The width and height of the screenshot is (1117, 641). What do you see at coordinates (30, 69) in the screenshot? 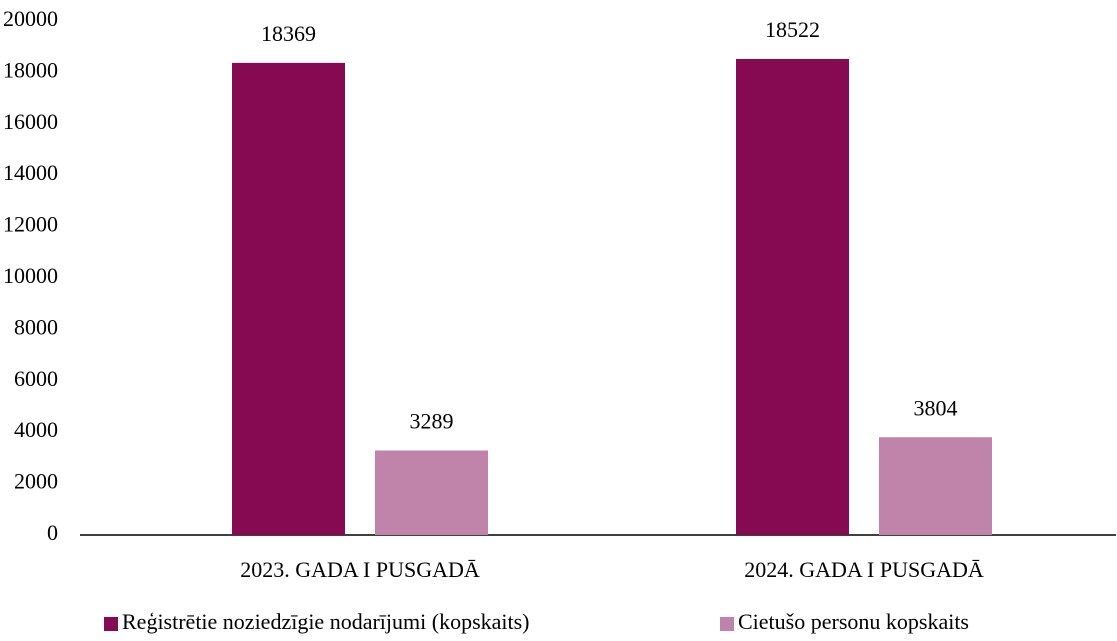
I see `y-tick-label: 18000` at bounding box center [30, 69].